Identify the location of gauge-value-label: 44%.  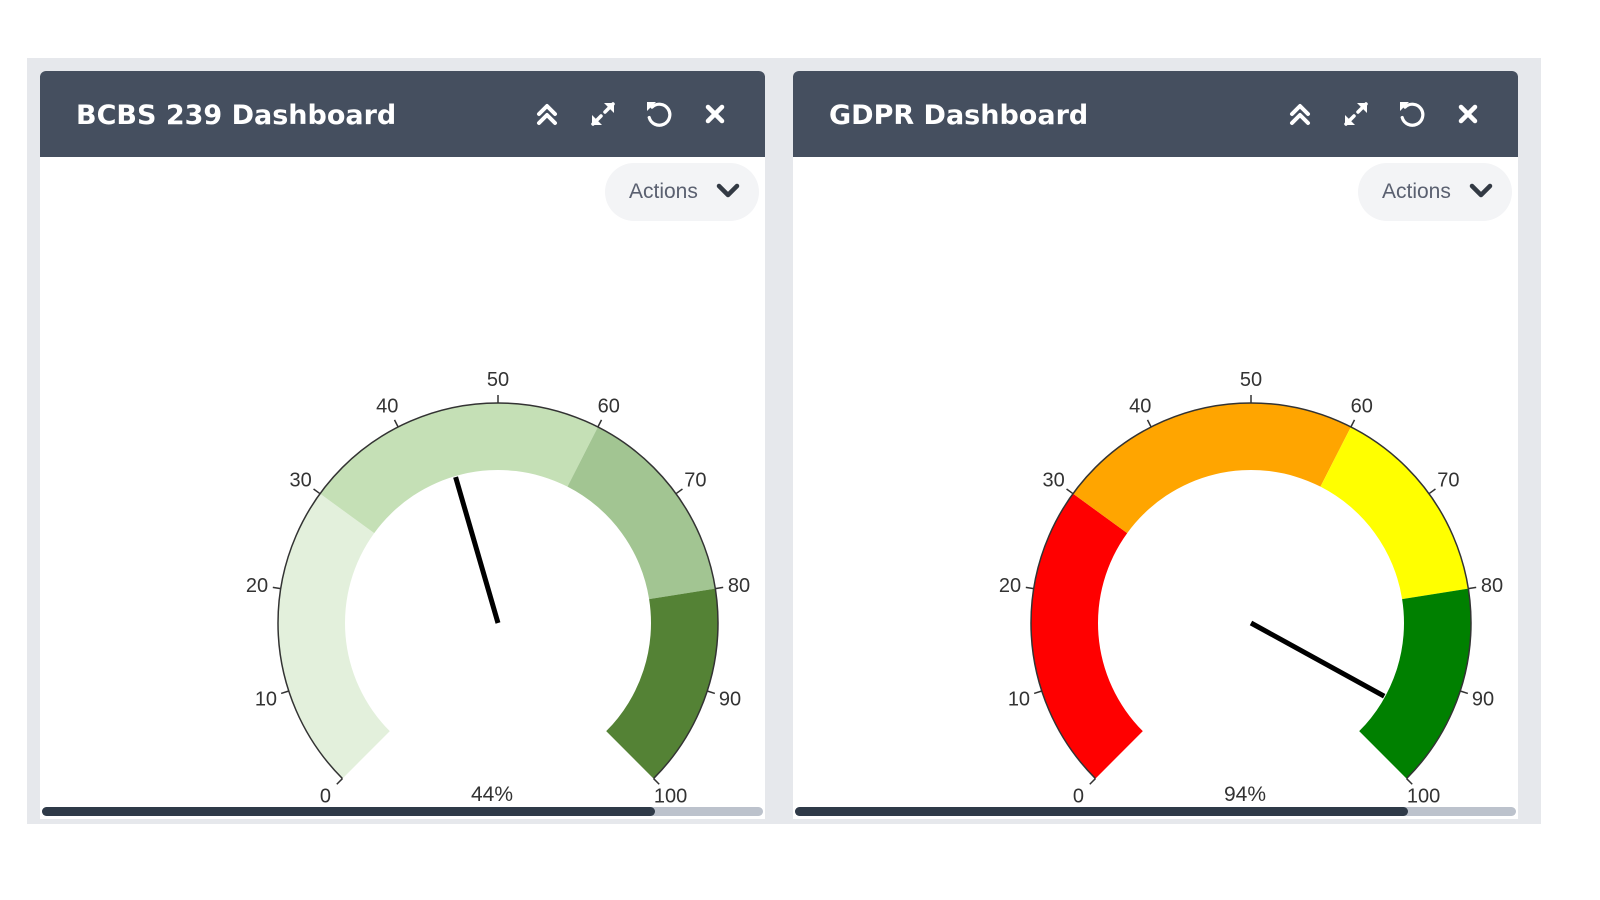
(492, 794).